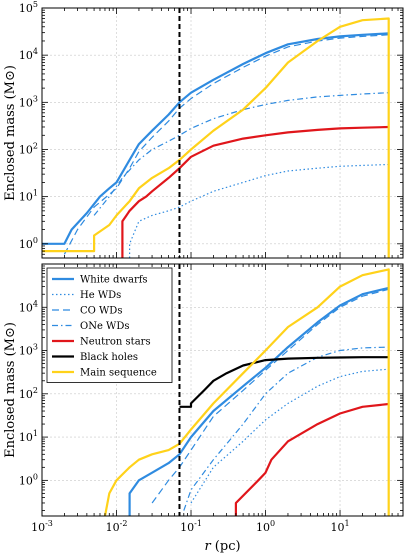 The image size is (415, 556). Describe the element at coordinates (104, 326) in the screenshot. I see `legend-label-one: ONe WDs` at that location.